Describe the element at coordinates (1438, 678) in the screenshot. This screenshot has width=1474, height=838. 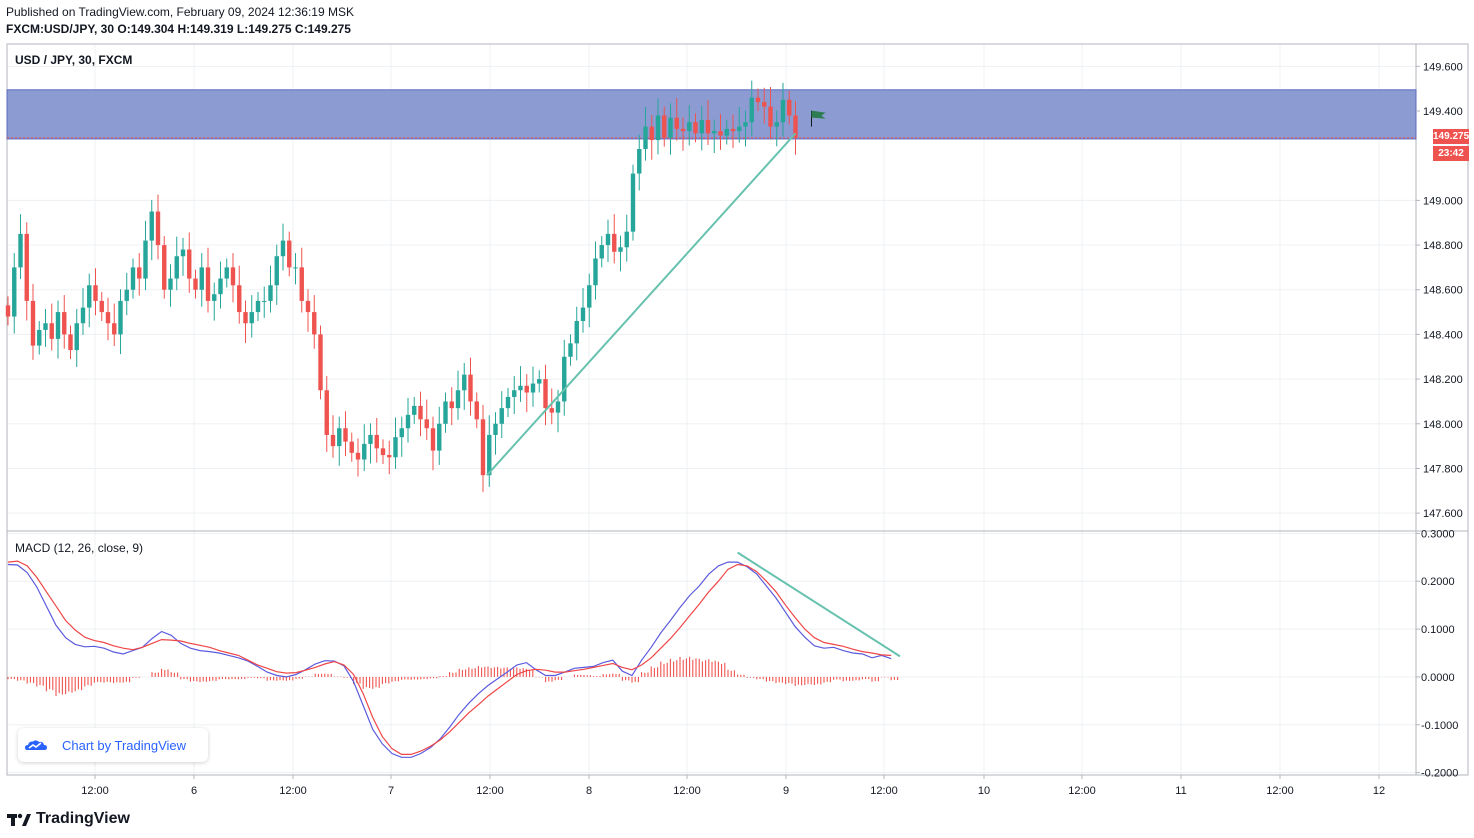
I see `macd-tick-label: 0.0000` at that location.